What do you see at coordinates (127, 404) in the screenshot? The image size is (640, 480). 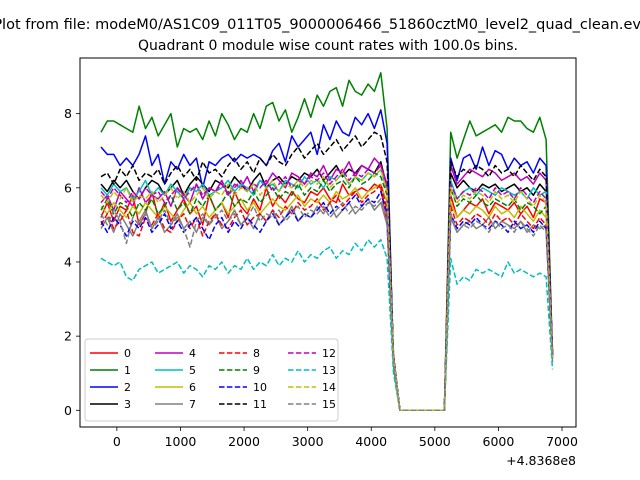 I see `legend-label-3: 3` at bounding box center [127, 404].